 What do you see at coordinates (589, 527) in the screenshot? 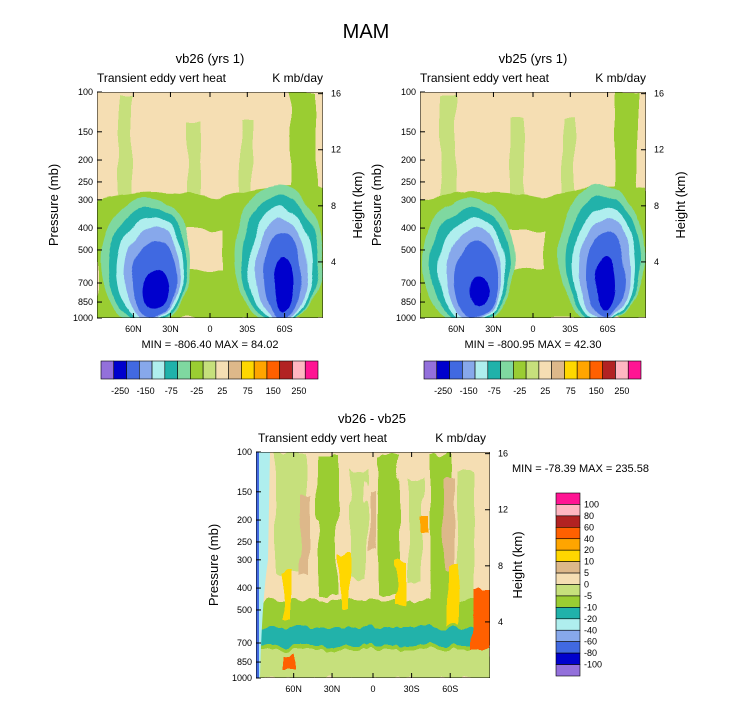
I see `colorbar-label: 60` at bounding box center [589, 527].